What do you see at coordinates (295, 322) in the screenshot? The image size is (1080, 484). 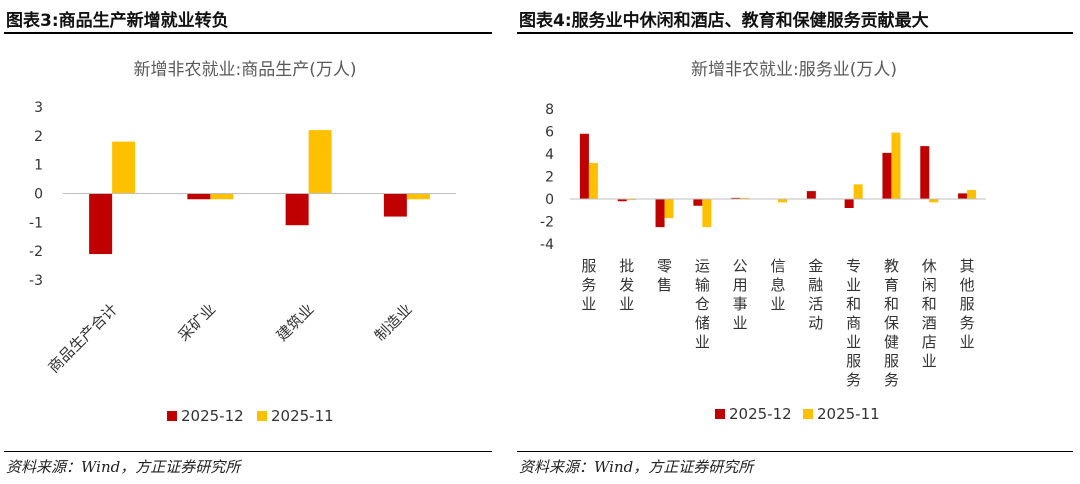 I see `left-category-label: 建筑业` at bounding box center [295, 322].